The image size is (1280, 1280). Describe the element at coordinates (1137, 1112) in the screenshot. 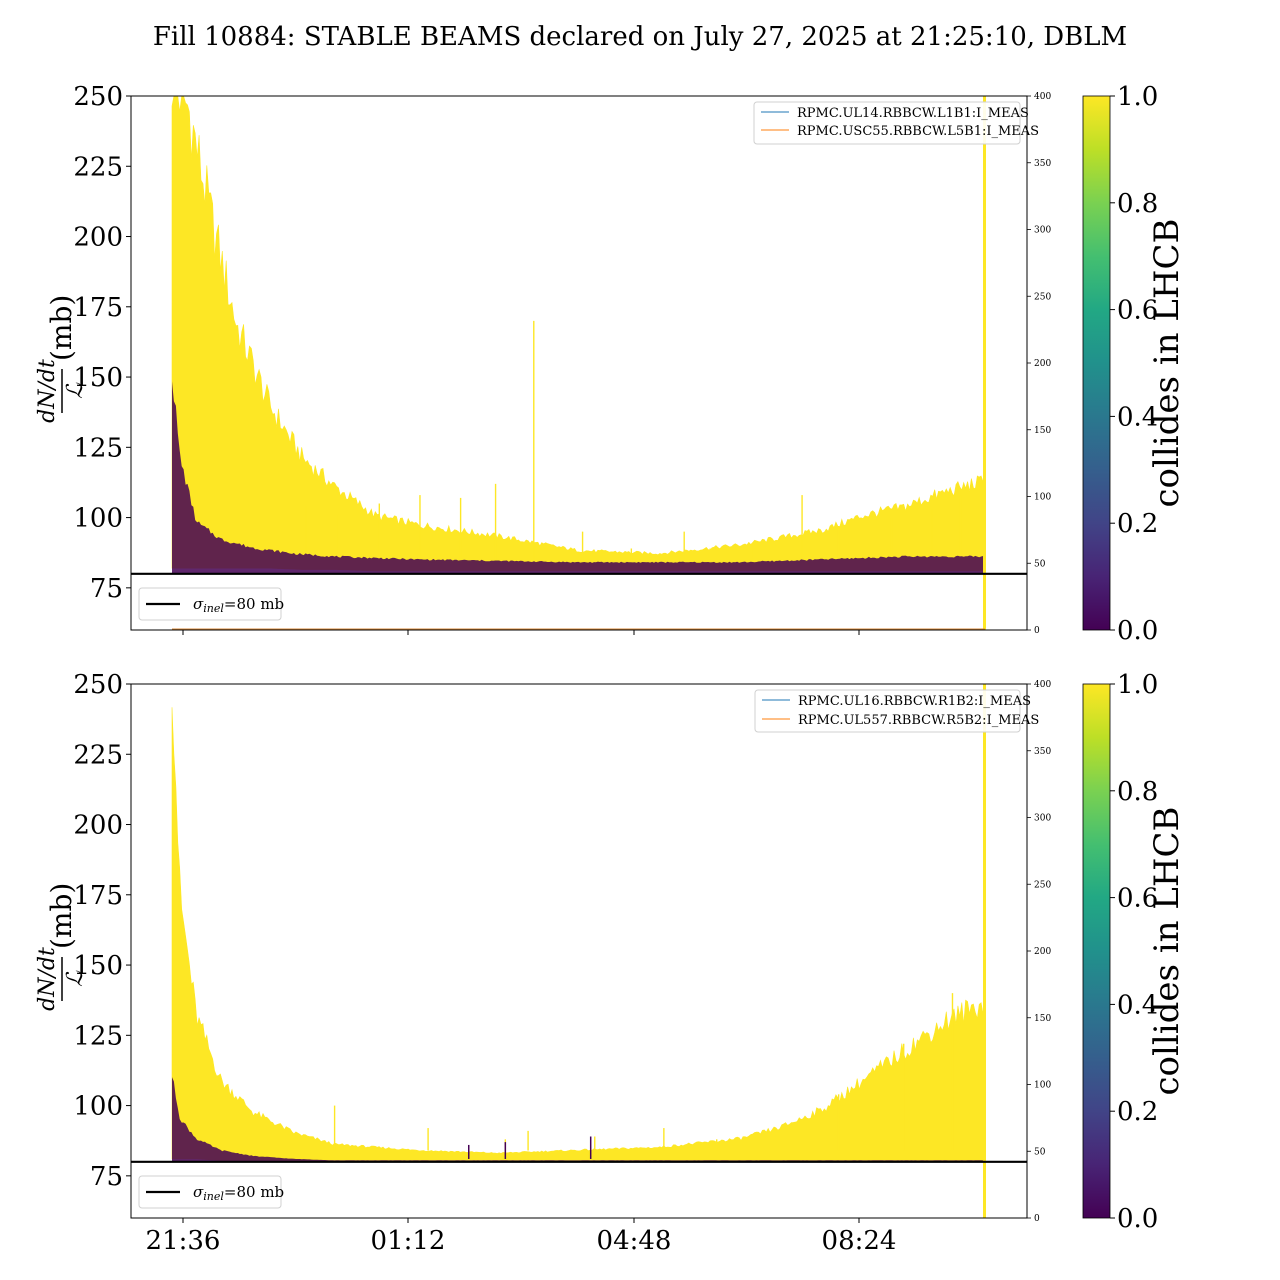

I see `cbar-tick-label-1-1: 0.2` at that location.